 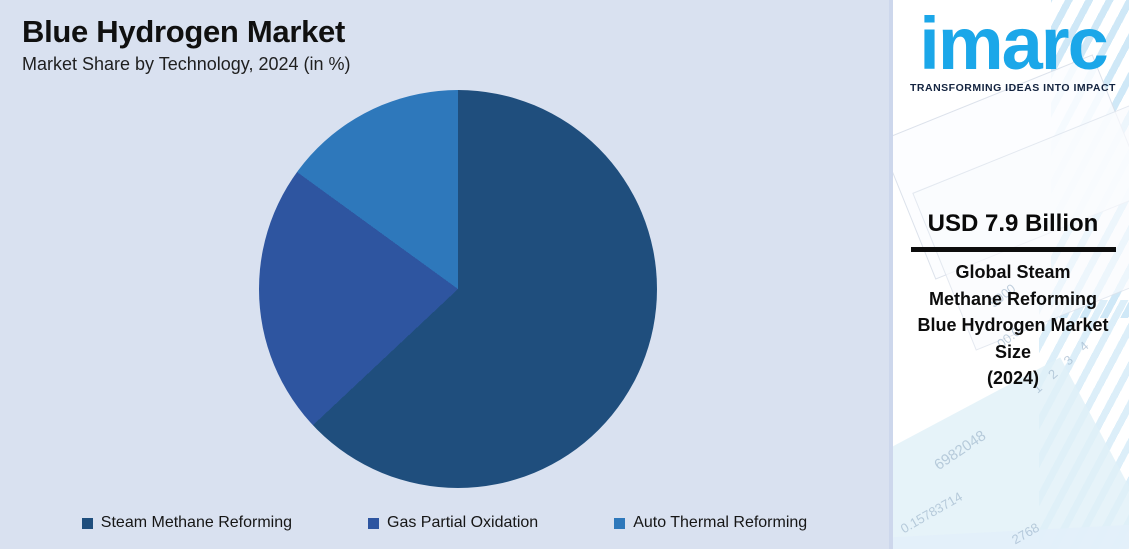 I want to click on imarc-logo-text: imarc, so click(x=1013, y=43).